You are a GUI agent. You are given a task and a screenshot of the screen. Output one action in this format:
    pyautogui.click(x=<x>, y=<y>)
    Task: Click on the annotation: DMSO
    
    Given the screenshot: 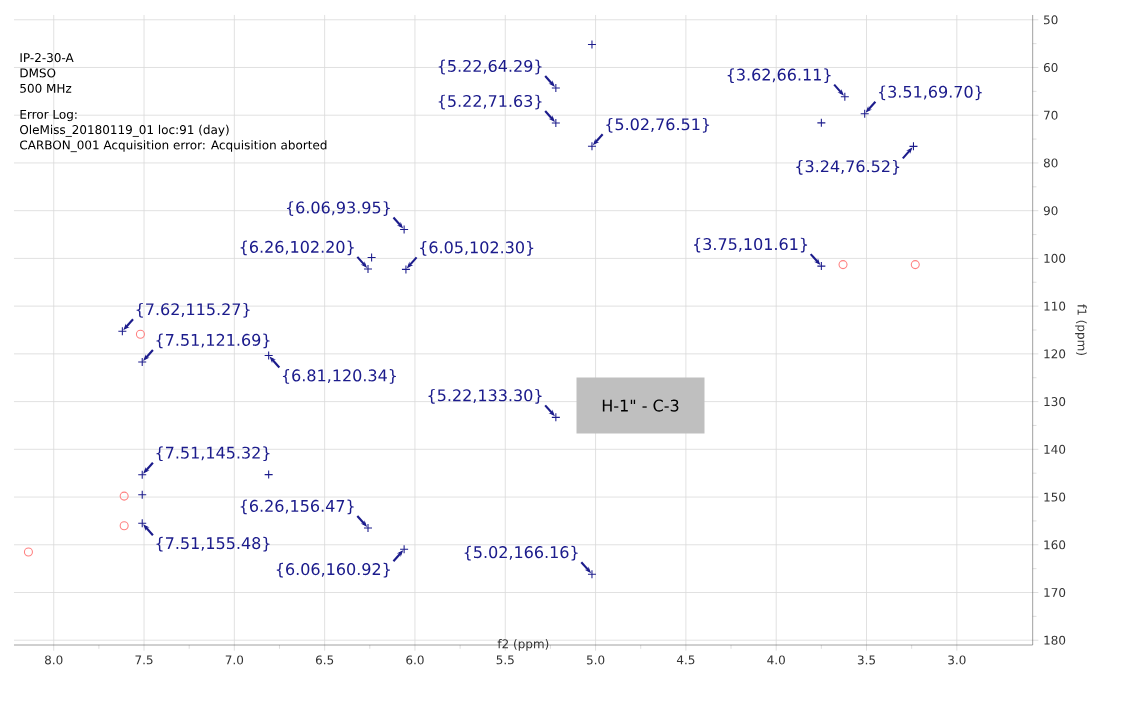 What is the action you would take?
    pyautogui.click(x=38, y=73)
    